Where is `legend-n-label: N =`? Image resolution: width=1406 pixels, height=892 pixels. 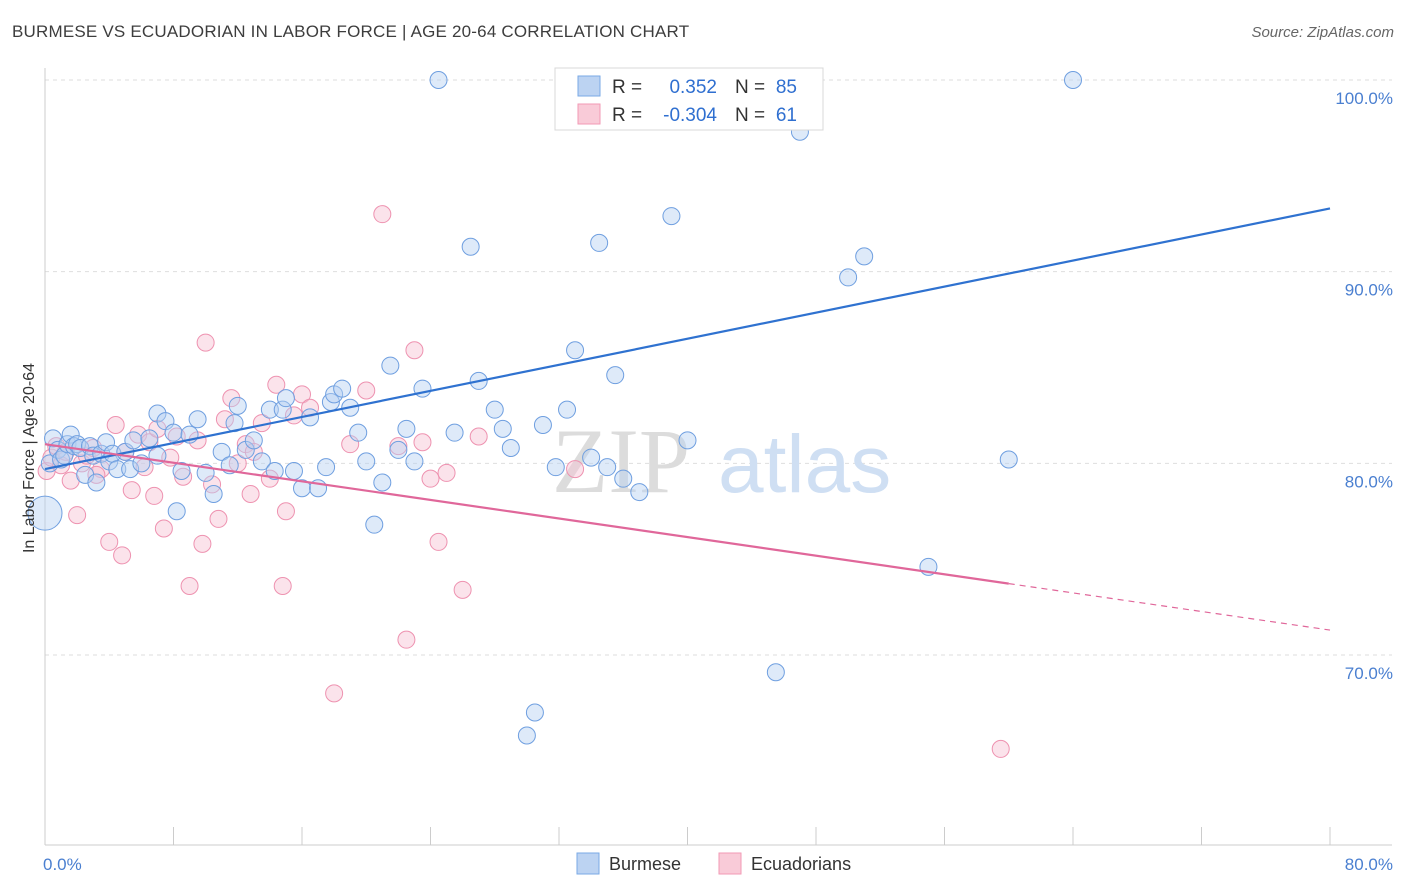
legend-n-label: N = is located at coordinates (750, 115).